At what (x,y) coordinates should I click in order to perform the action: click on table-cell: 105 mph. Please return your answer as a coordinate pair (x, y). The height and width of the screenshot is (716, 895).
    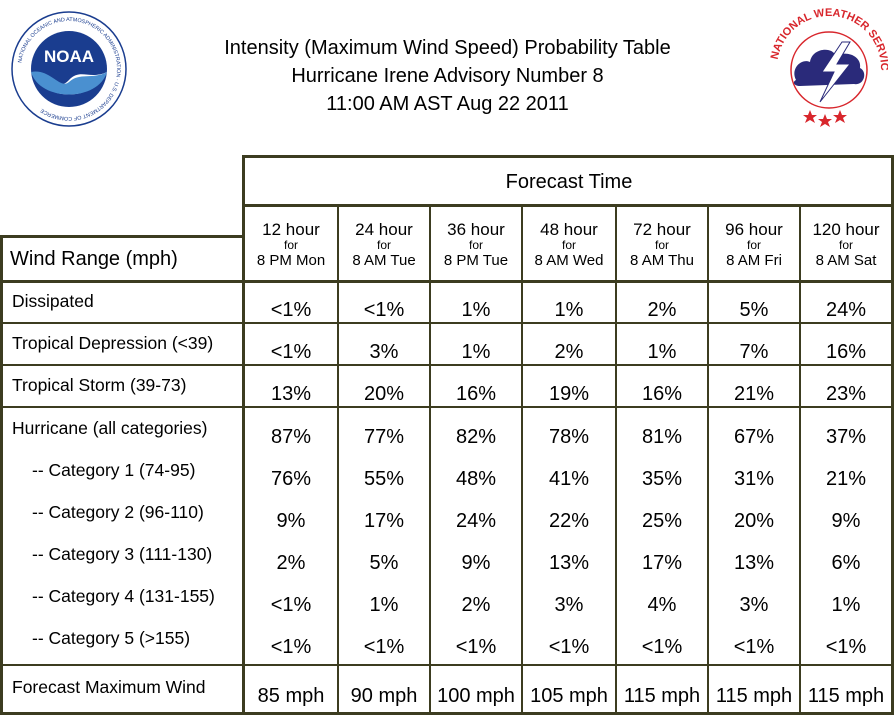
    Looking at the image, I should click on (569, 695).